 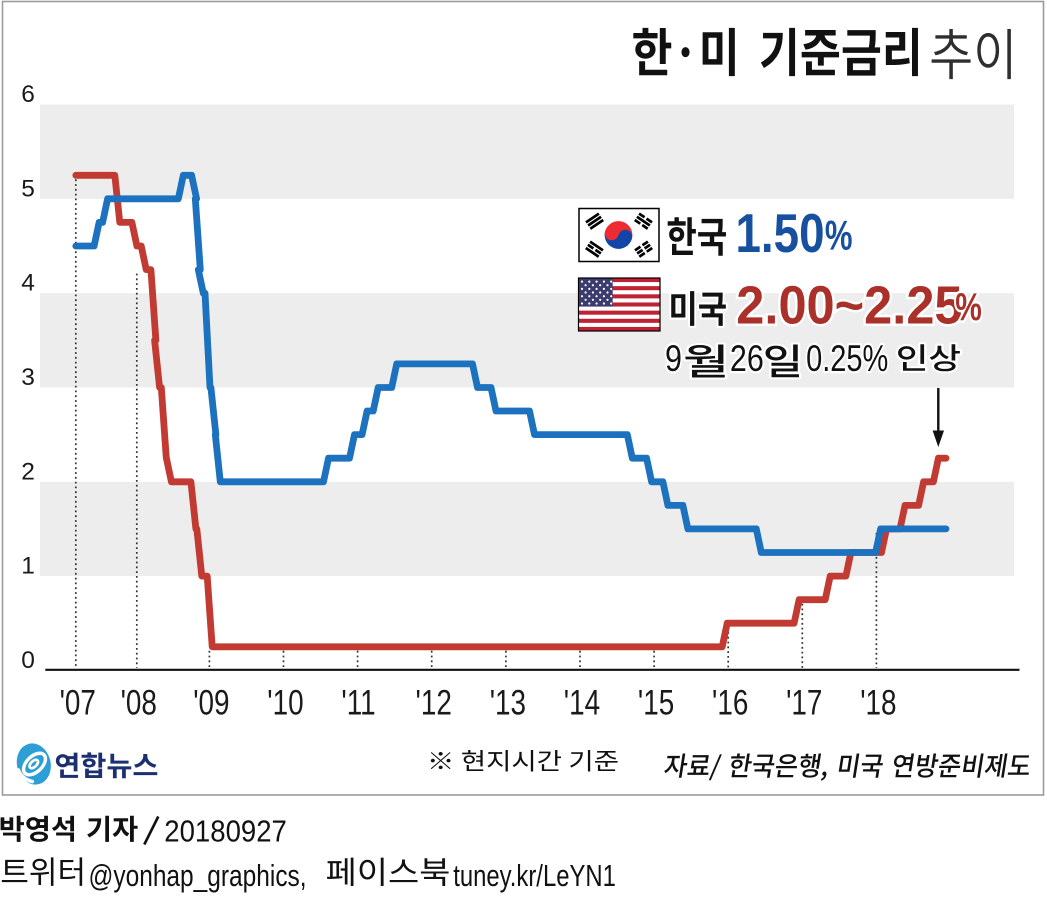 What do you see at coordinates (508, 702) in the screenshot?
I see `svg-text: '13` at bounding box center [508, 702].